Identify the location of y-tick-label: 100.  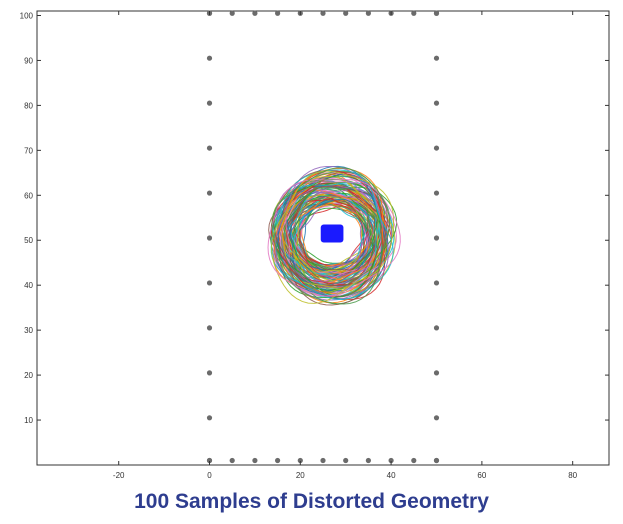
(27, 15).